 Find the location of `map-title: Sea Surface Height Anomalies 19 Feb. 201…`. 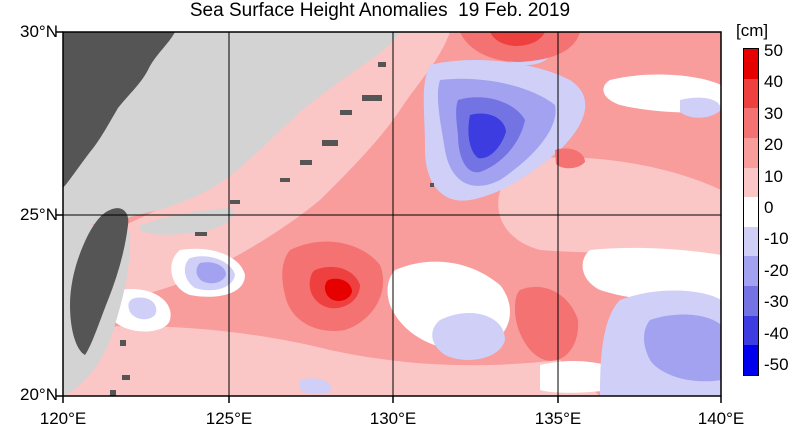

map-title: Sea Surface Height Anomalies 19 Feb. 201… is located at coordinates (380, 10).